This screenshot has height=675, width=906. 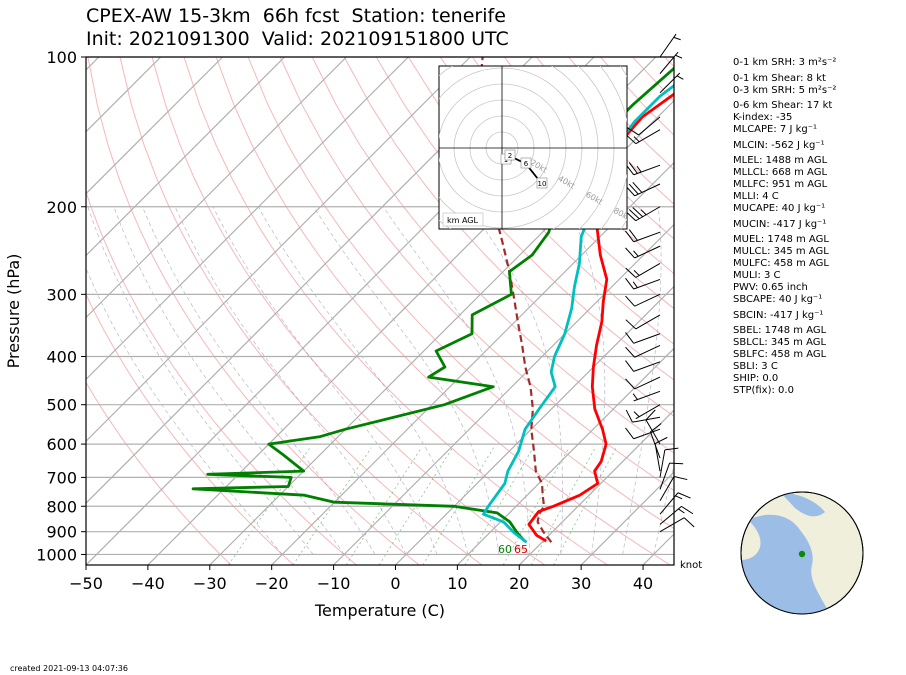 I want to click on globe-ocean-north, so click(x=802, y=504).